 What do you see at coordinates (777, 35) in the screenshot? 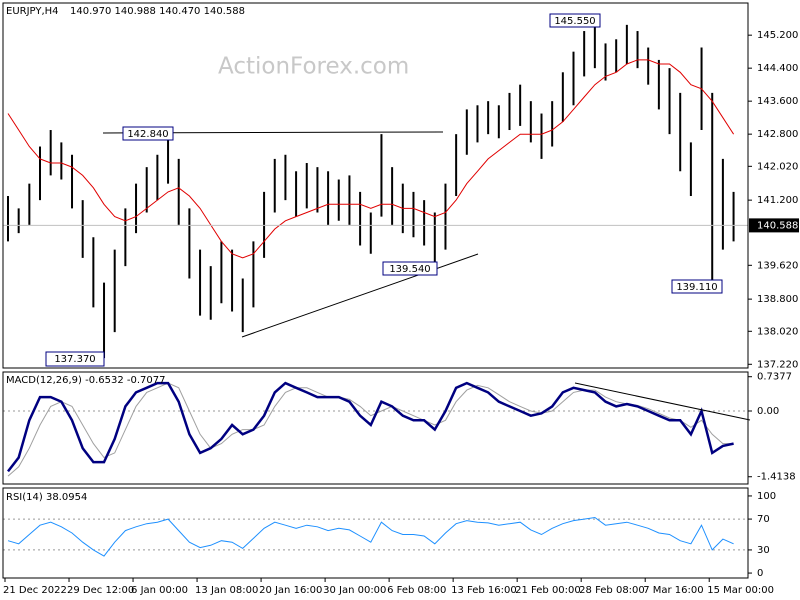
I see `y-tick-label: 145.200` at bounding box center [777, 35].